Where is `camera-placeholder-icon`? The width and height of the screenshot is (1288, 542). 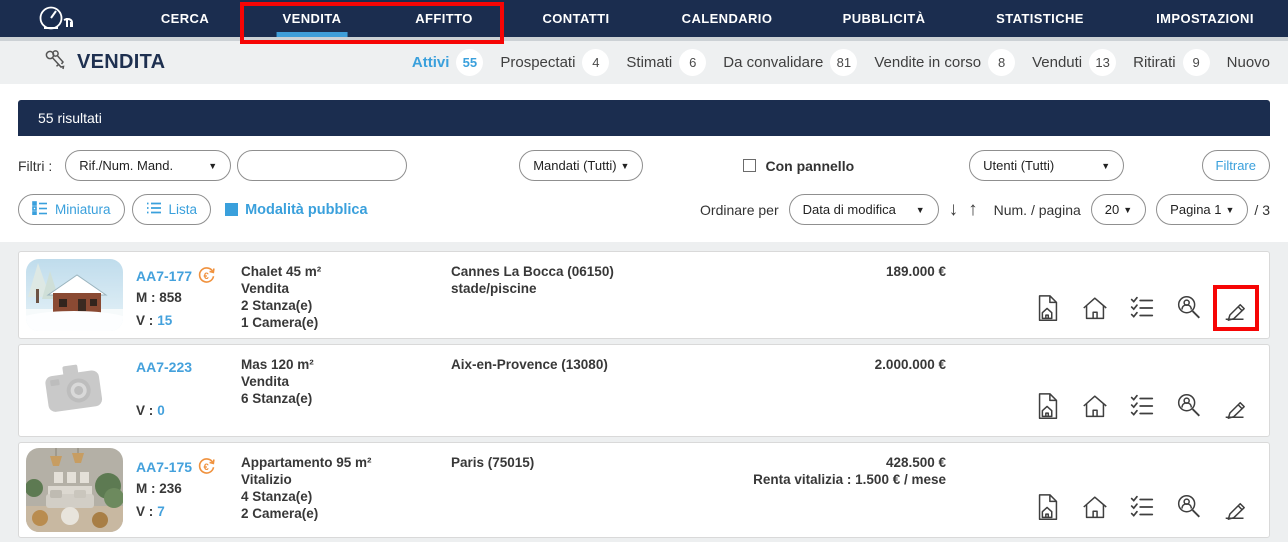
camera-placeholder-icon is located at coordinates (74, 391).